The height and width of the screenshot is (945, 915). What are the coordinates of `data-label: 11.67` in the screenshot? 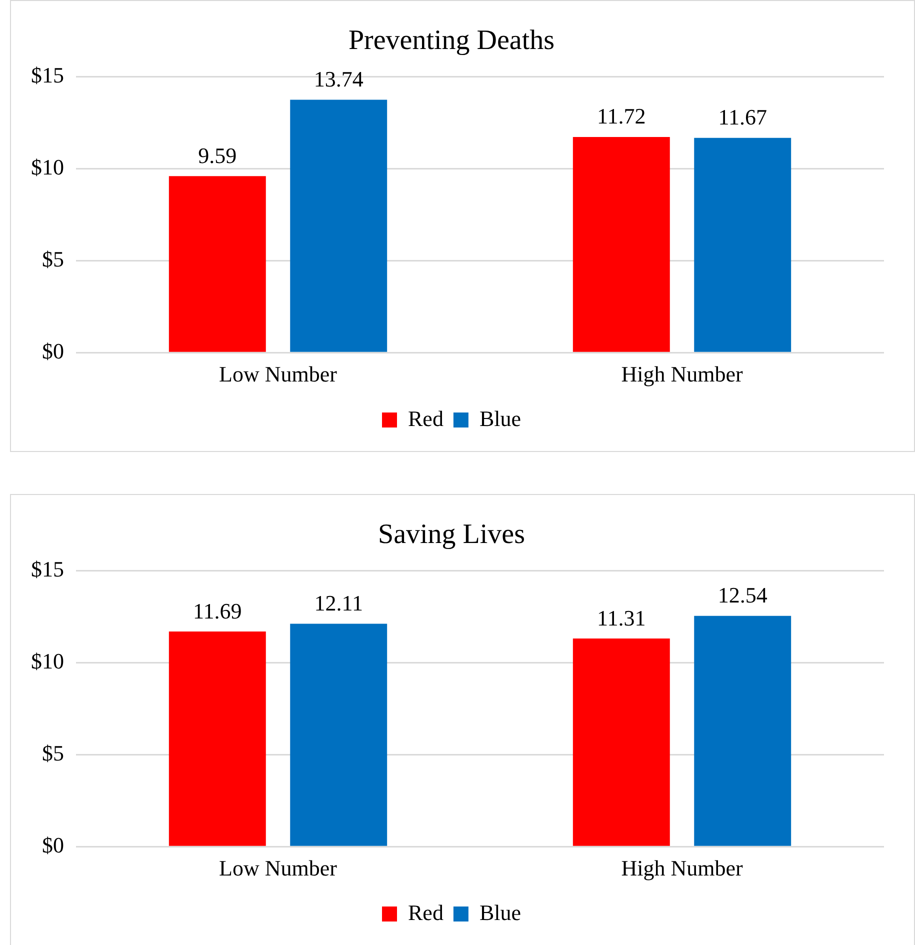 It's located at (742, 117).